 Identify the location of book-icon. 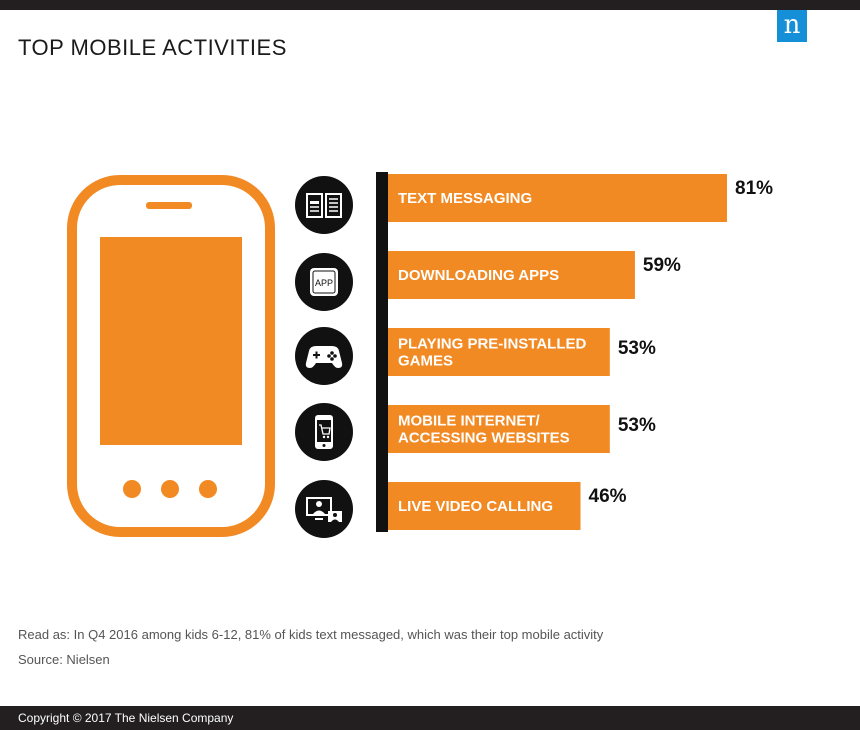
(324, 205).